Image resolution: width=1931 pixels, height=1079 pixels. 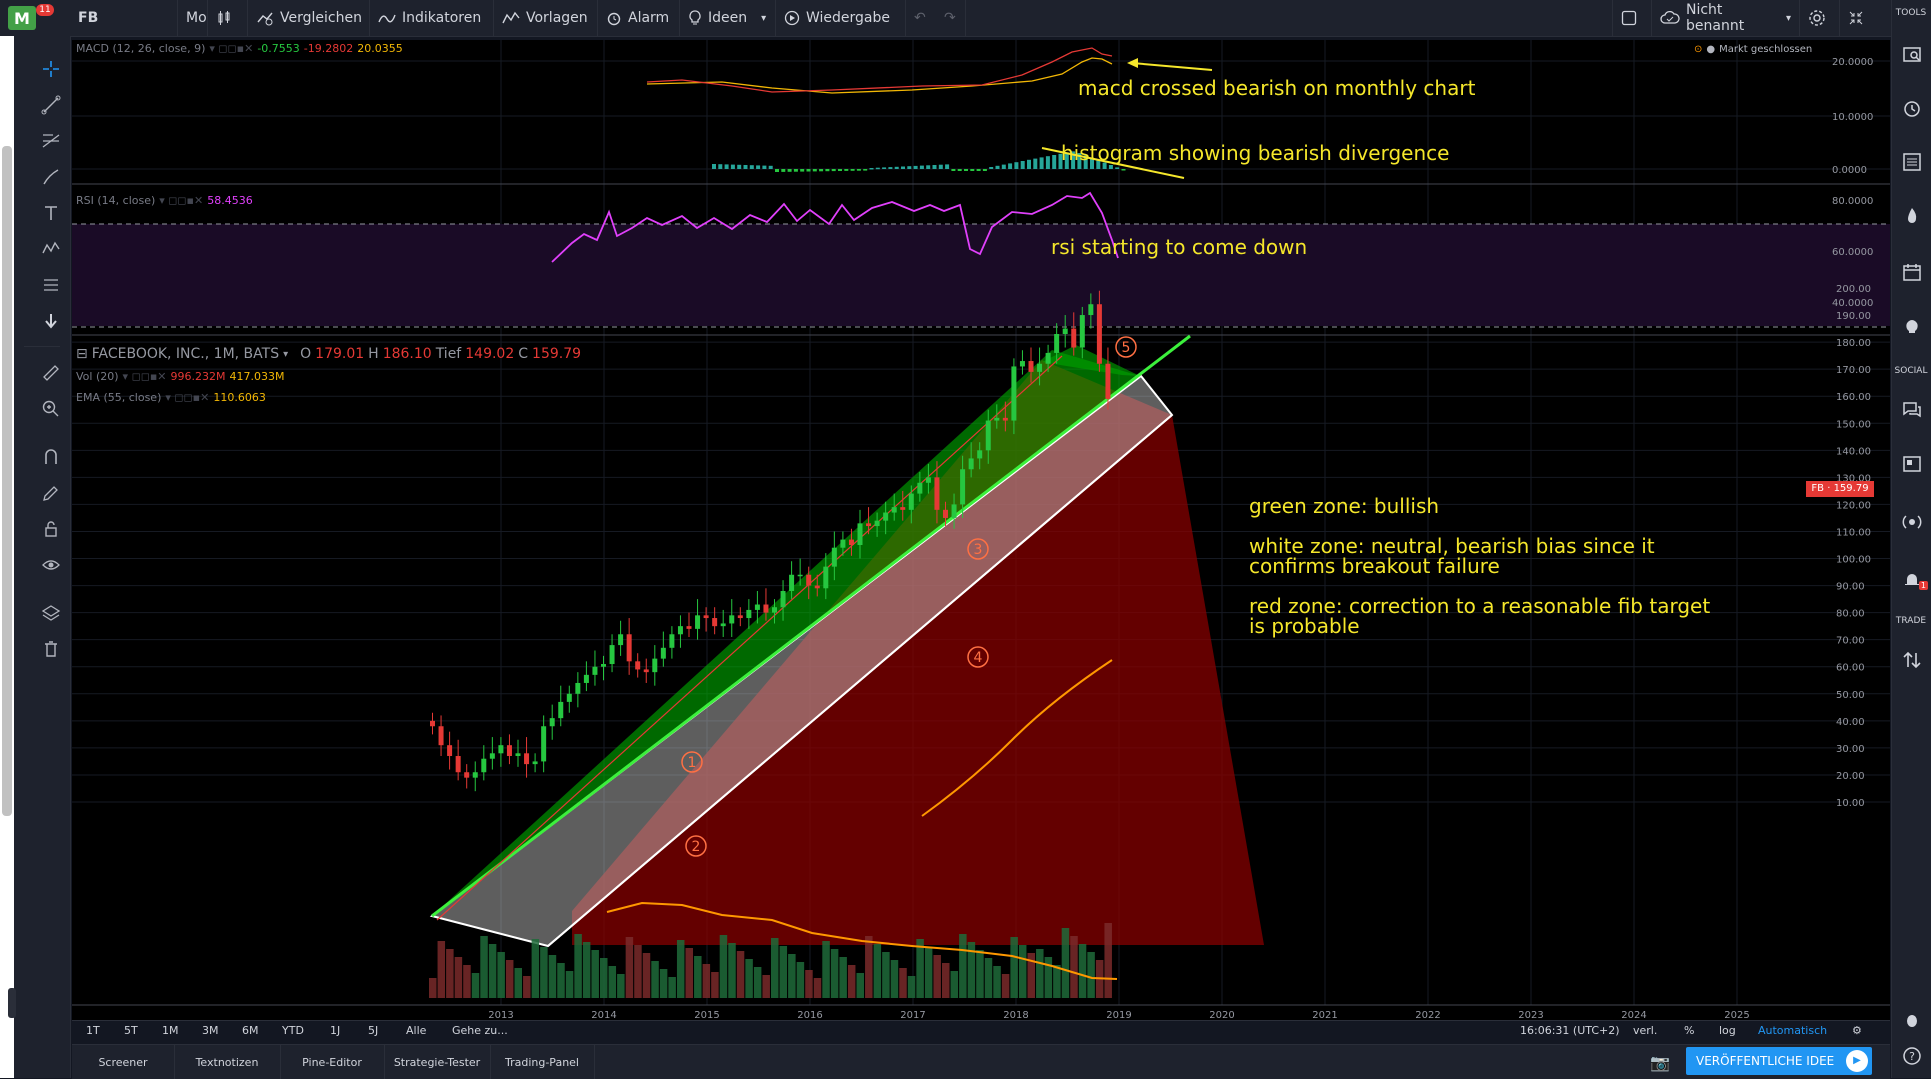 I want to click on log-toggle: log, so click(x=1727, y=1030).